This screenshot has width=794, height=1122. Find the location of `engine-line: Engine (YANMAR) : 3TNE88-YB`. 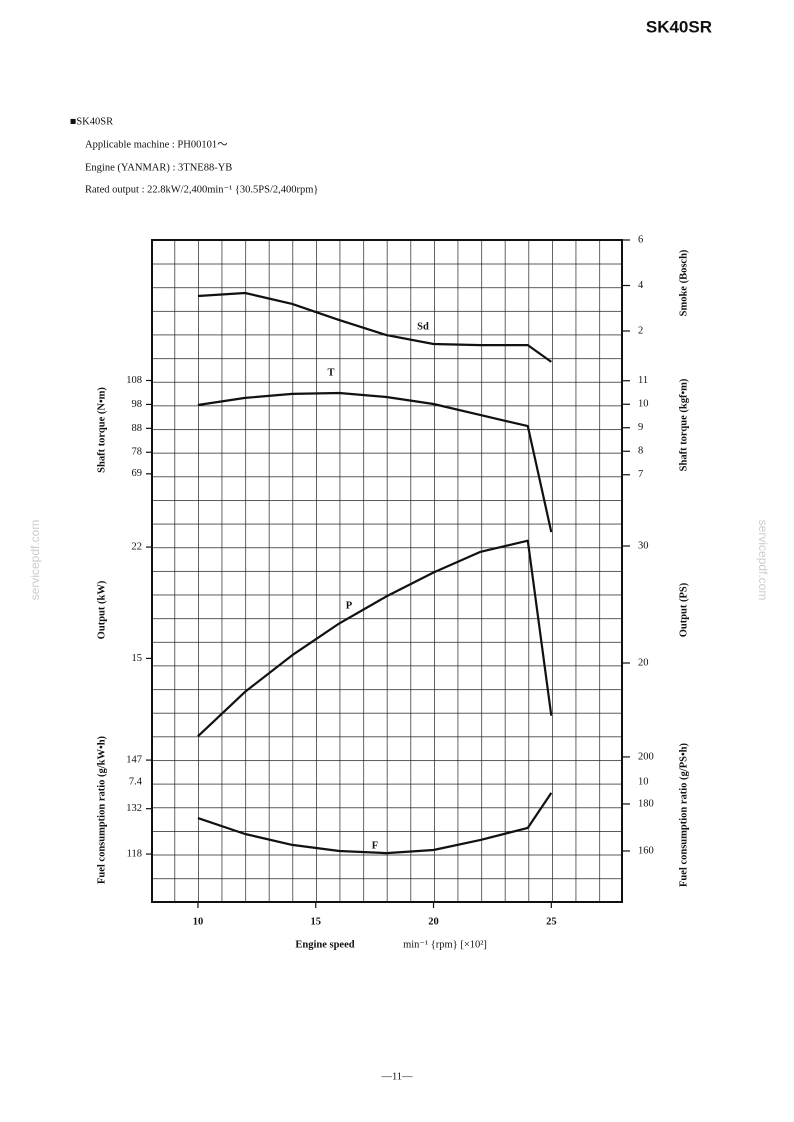

engine-line: Engine (YANMAR) : 3TNE88-YB is located at coordinates (158, 167).